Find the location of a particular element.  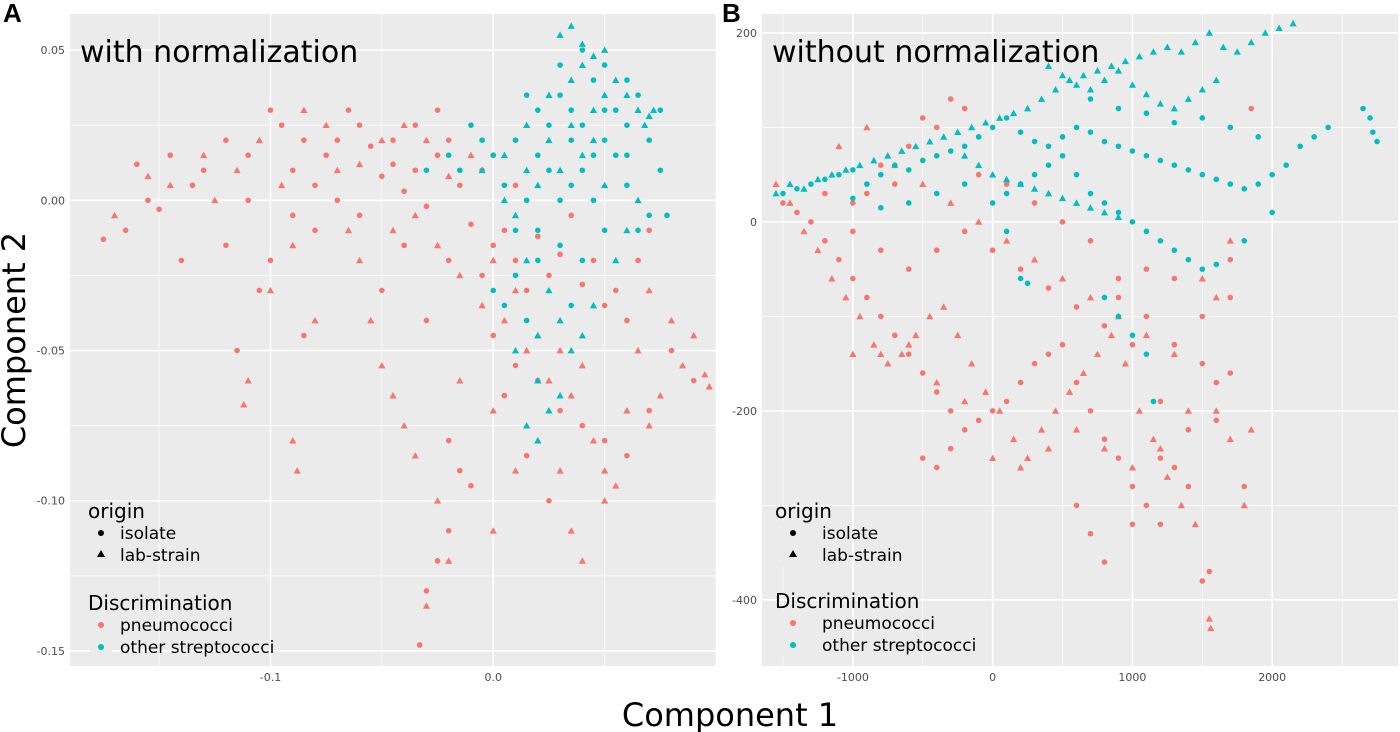

panel-a-ytick-label-4: -0.15 is located at coordinates (51, 651).